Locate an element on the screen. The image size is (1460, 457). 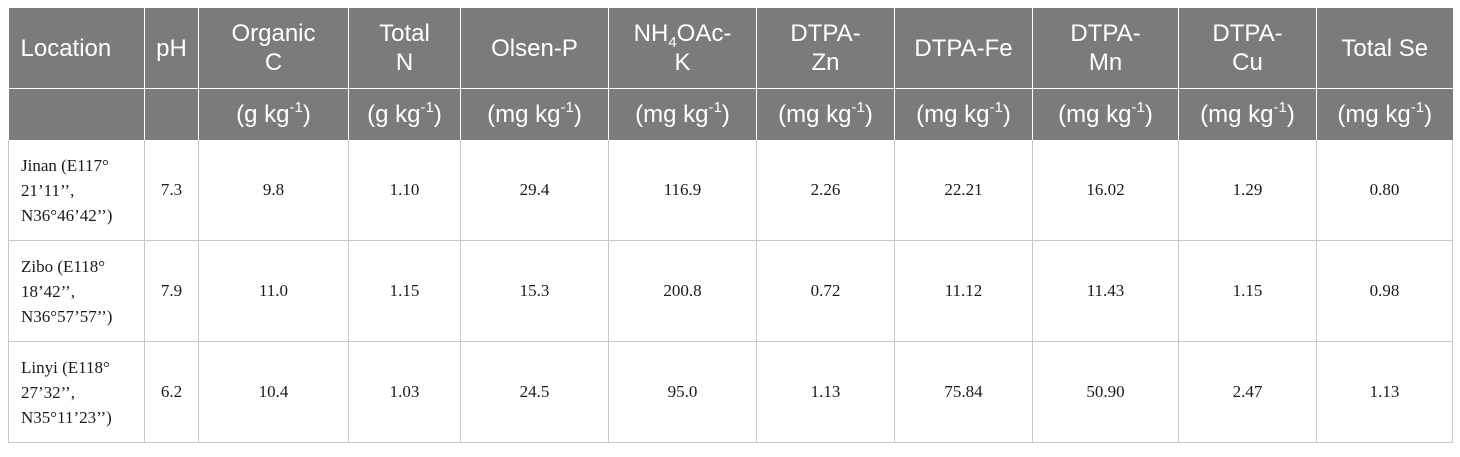
unit-olsen-p: (mg kg-1) is located at coordinates (534, 114).